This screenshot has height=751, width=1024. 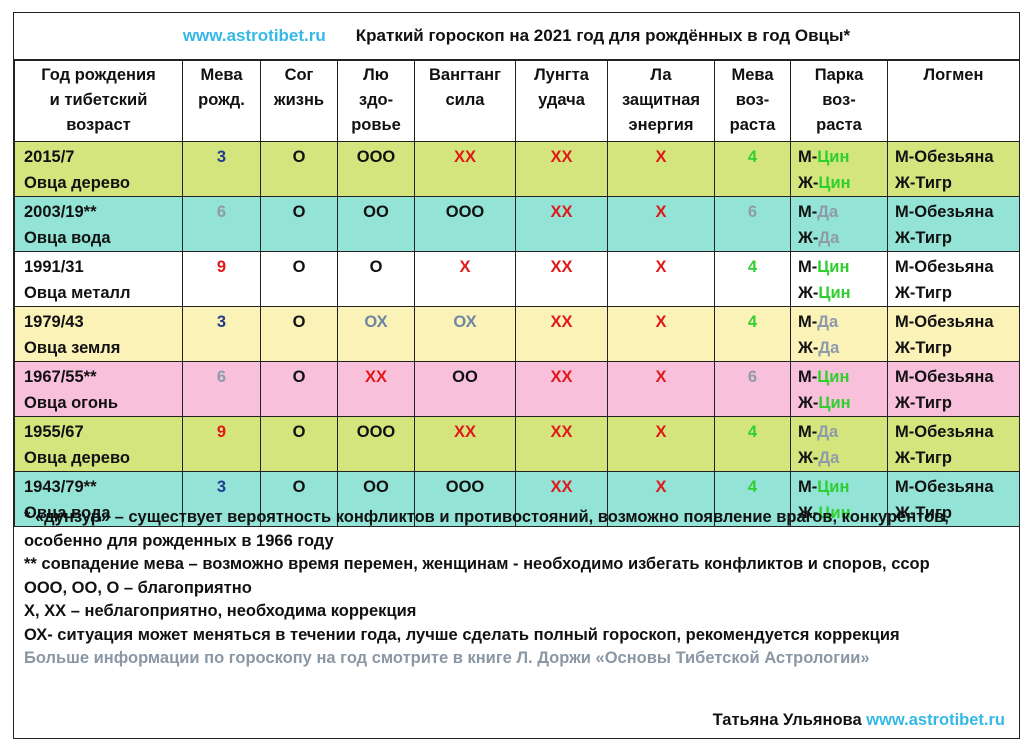 I want to click on column-header-line: рожд., so click(x=221, y=100).